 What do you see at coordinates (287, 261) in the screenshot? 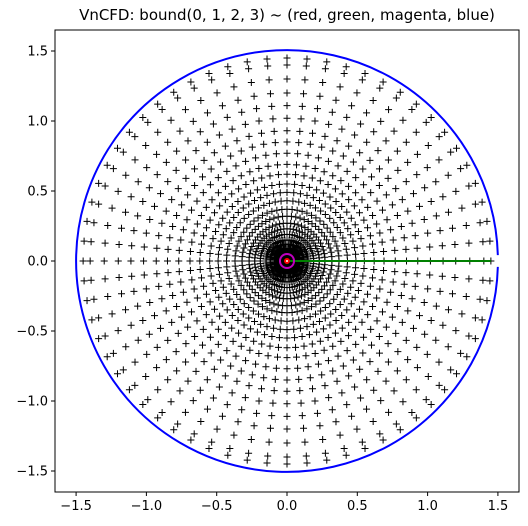
I see `boundary-0-circle` at bounding box center [287, 261].